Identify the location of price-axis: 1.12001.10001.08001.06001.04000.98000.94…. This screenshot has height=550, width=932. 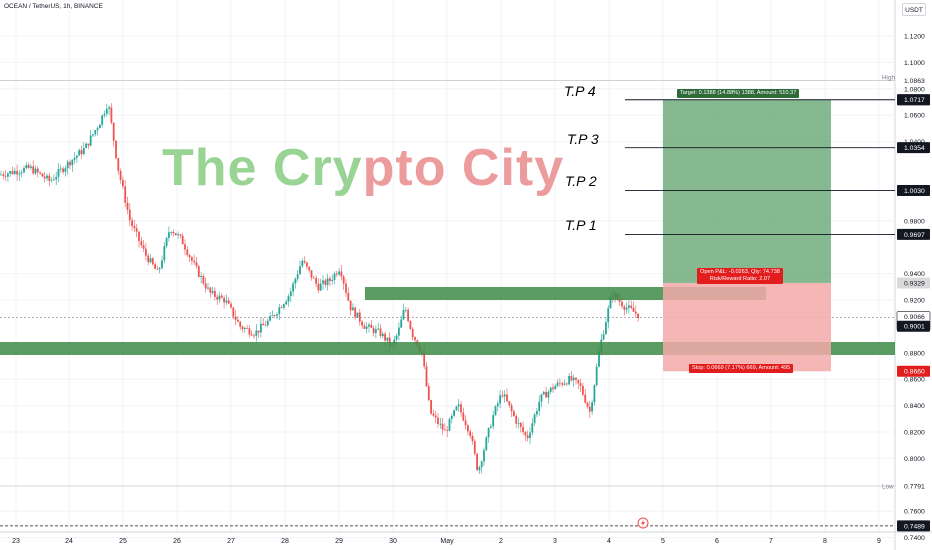
(906, 288).